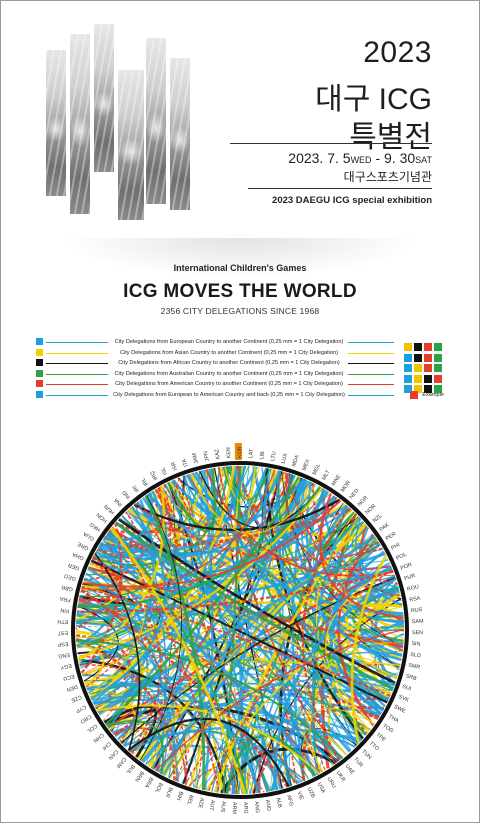  What do you see at coordinates (240, 268) in the screenshot?
I see `headline-kicker: International Children's Games` at bounding box center [240, 268].